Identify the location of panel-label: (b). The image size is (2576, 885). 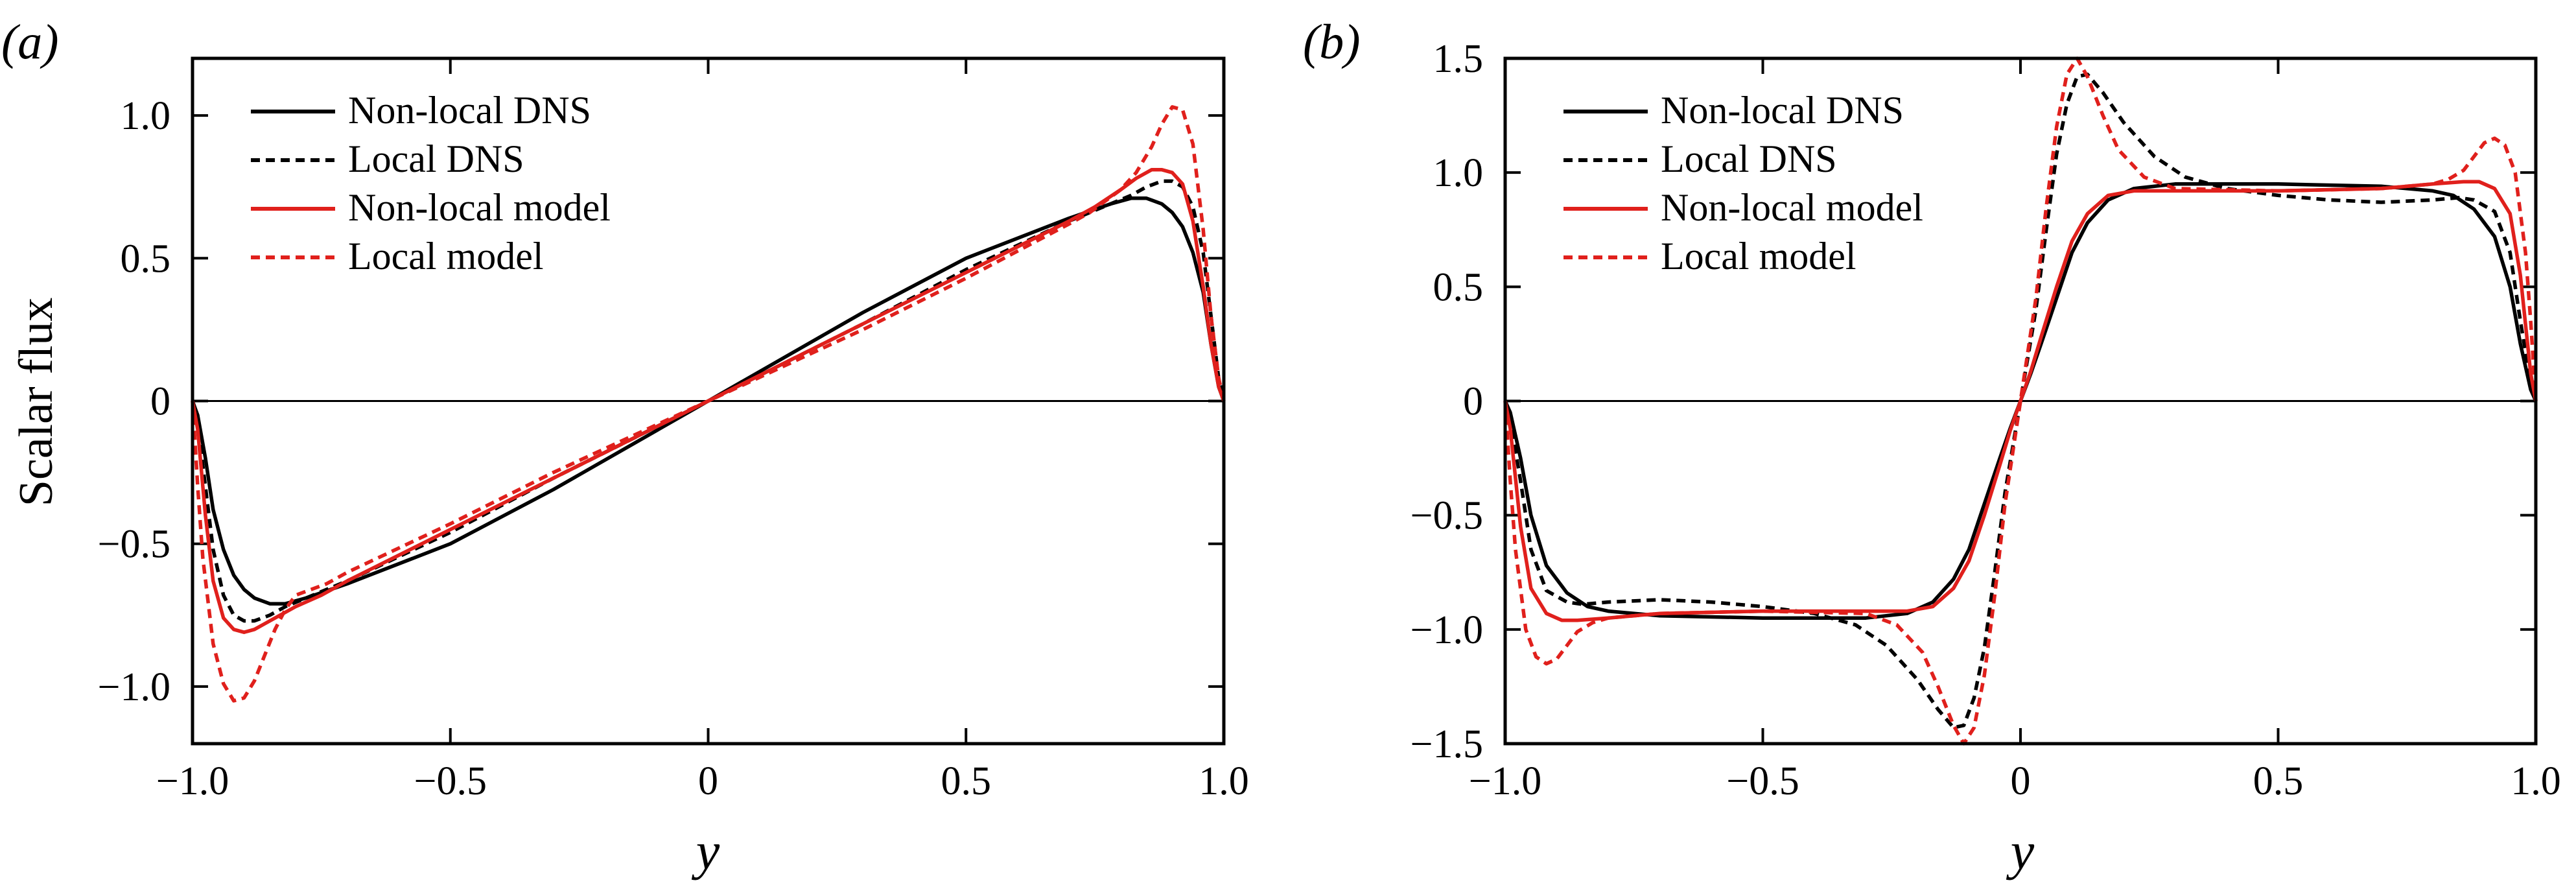
(1332, 42).